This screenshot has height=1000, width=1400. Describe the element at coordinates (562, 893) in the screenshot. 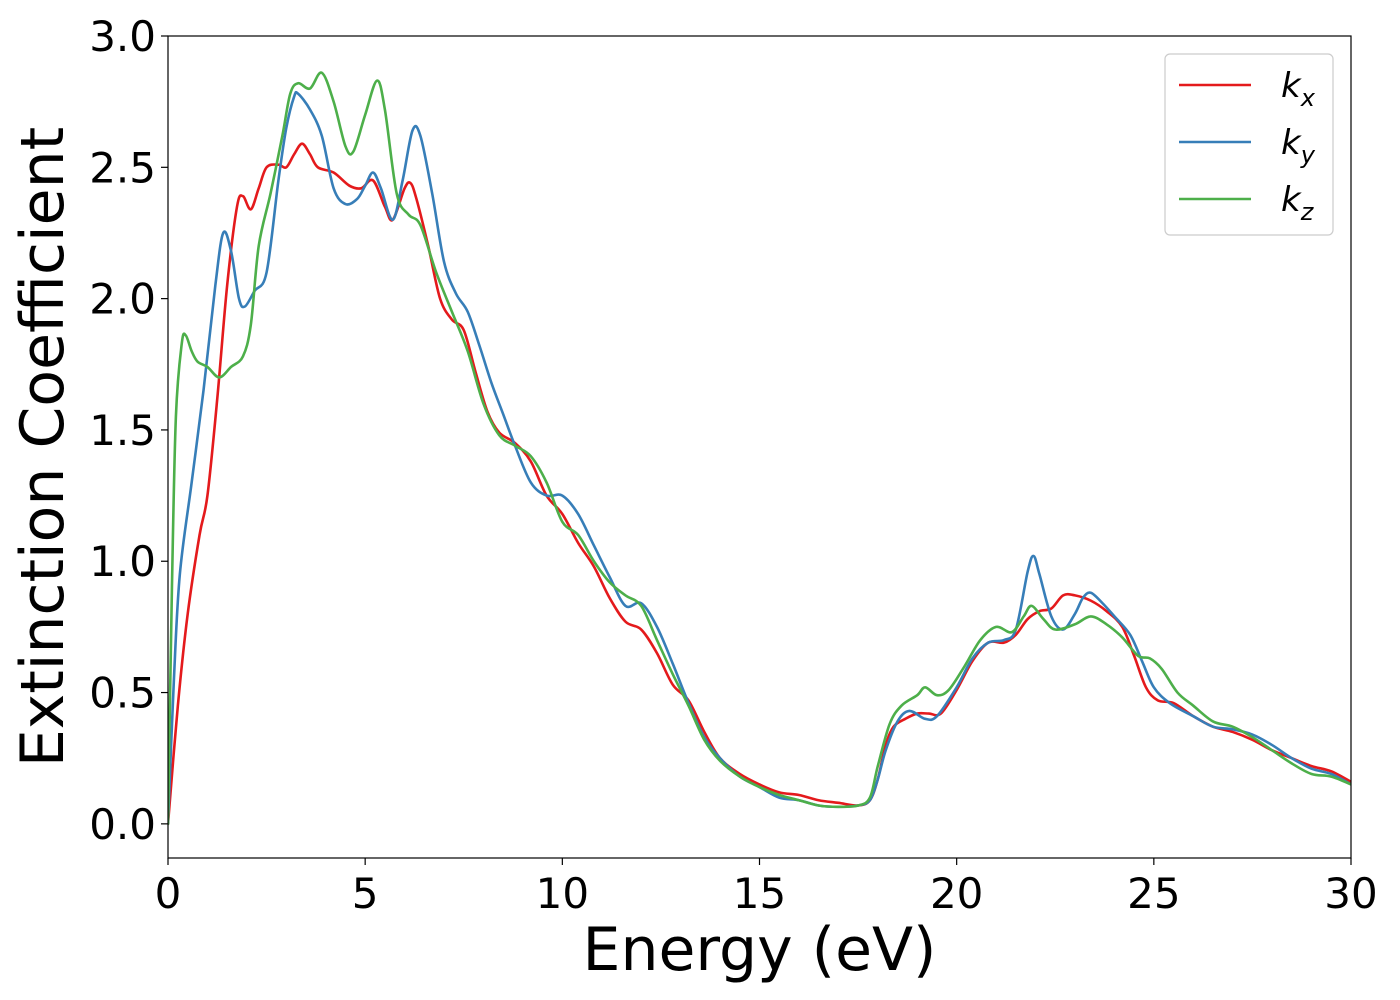

I see `x-tick-label: 10` at that location.